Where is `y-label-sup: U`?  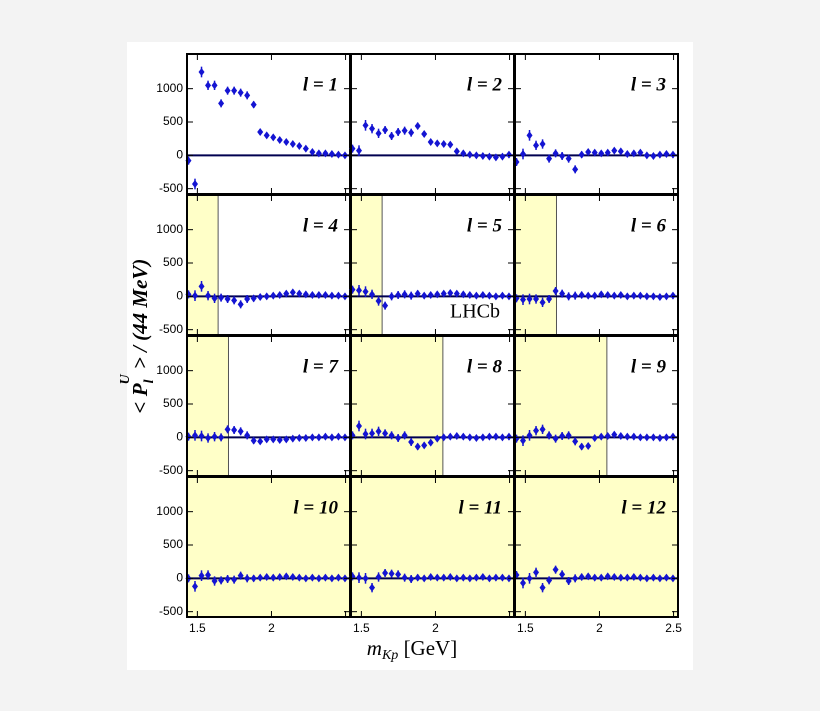
y-label-sup: U is located at coordinates (125, 378).